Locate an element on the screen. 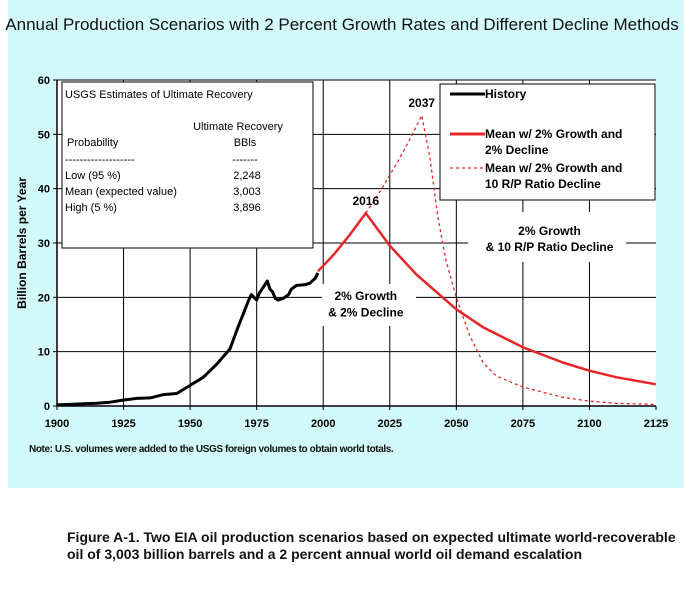 The height and width of the screenshot is (600, 684). annotation-label: & 2% Decline is located at coordinates (366, 312).